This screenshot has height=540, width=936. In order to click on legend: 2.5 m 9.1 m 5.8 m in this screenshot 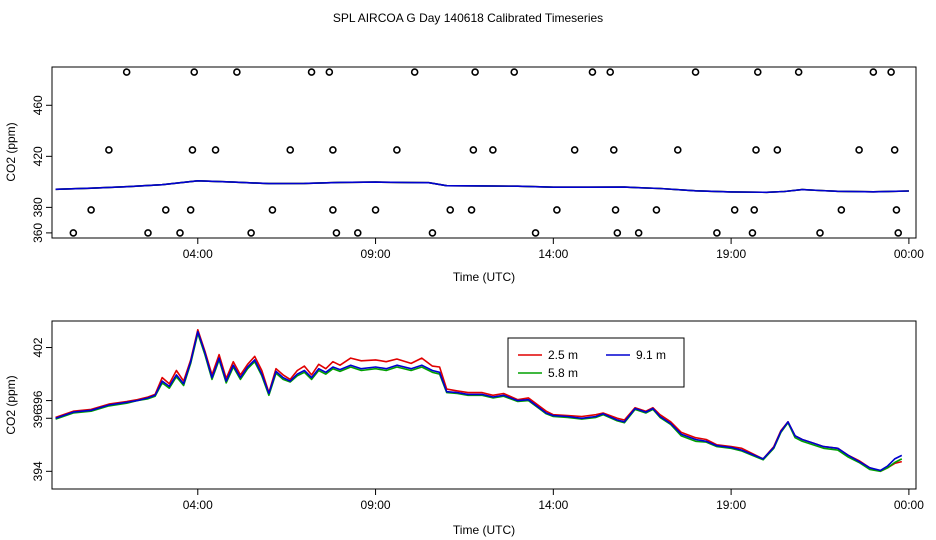, I will do `click(596, 362)`.